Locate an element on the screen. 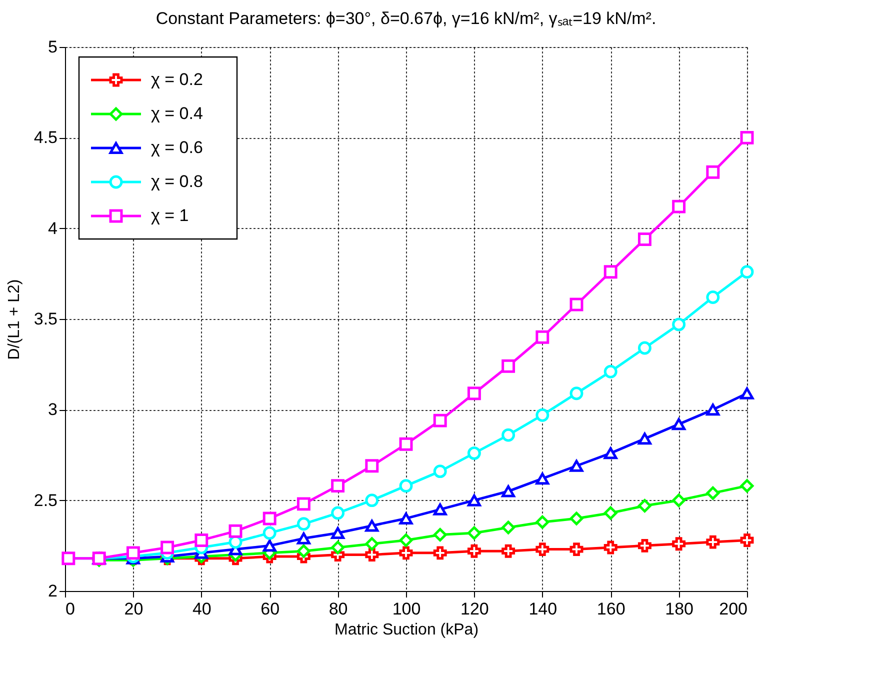 The width and height of the screenshot is (885, 676). legend-label: χ = 0.2 is located at coordinates (177, 79).